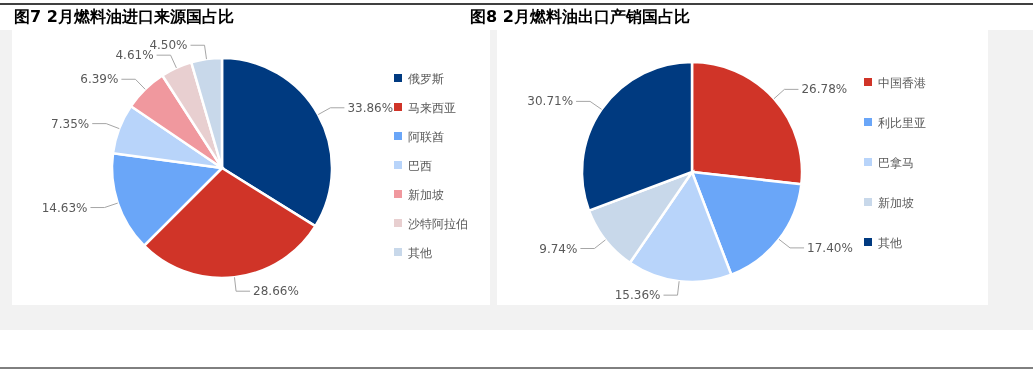 The height and width of the screenshot is (374, 1033). I want to click on legend-label: 巴拿马, so click(896, 162).